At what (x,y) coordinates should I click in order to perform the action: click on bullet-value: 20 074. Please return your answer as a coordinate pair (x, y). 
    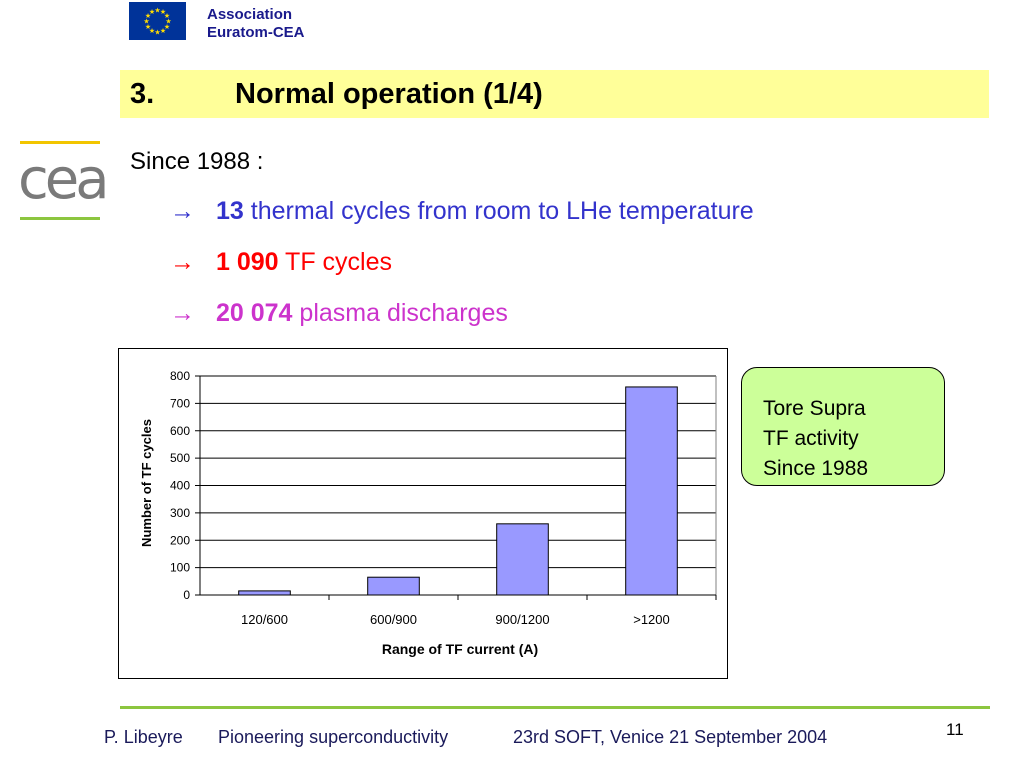
    Looking at the image, I should click on (254, 313).